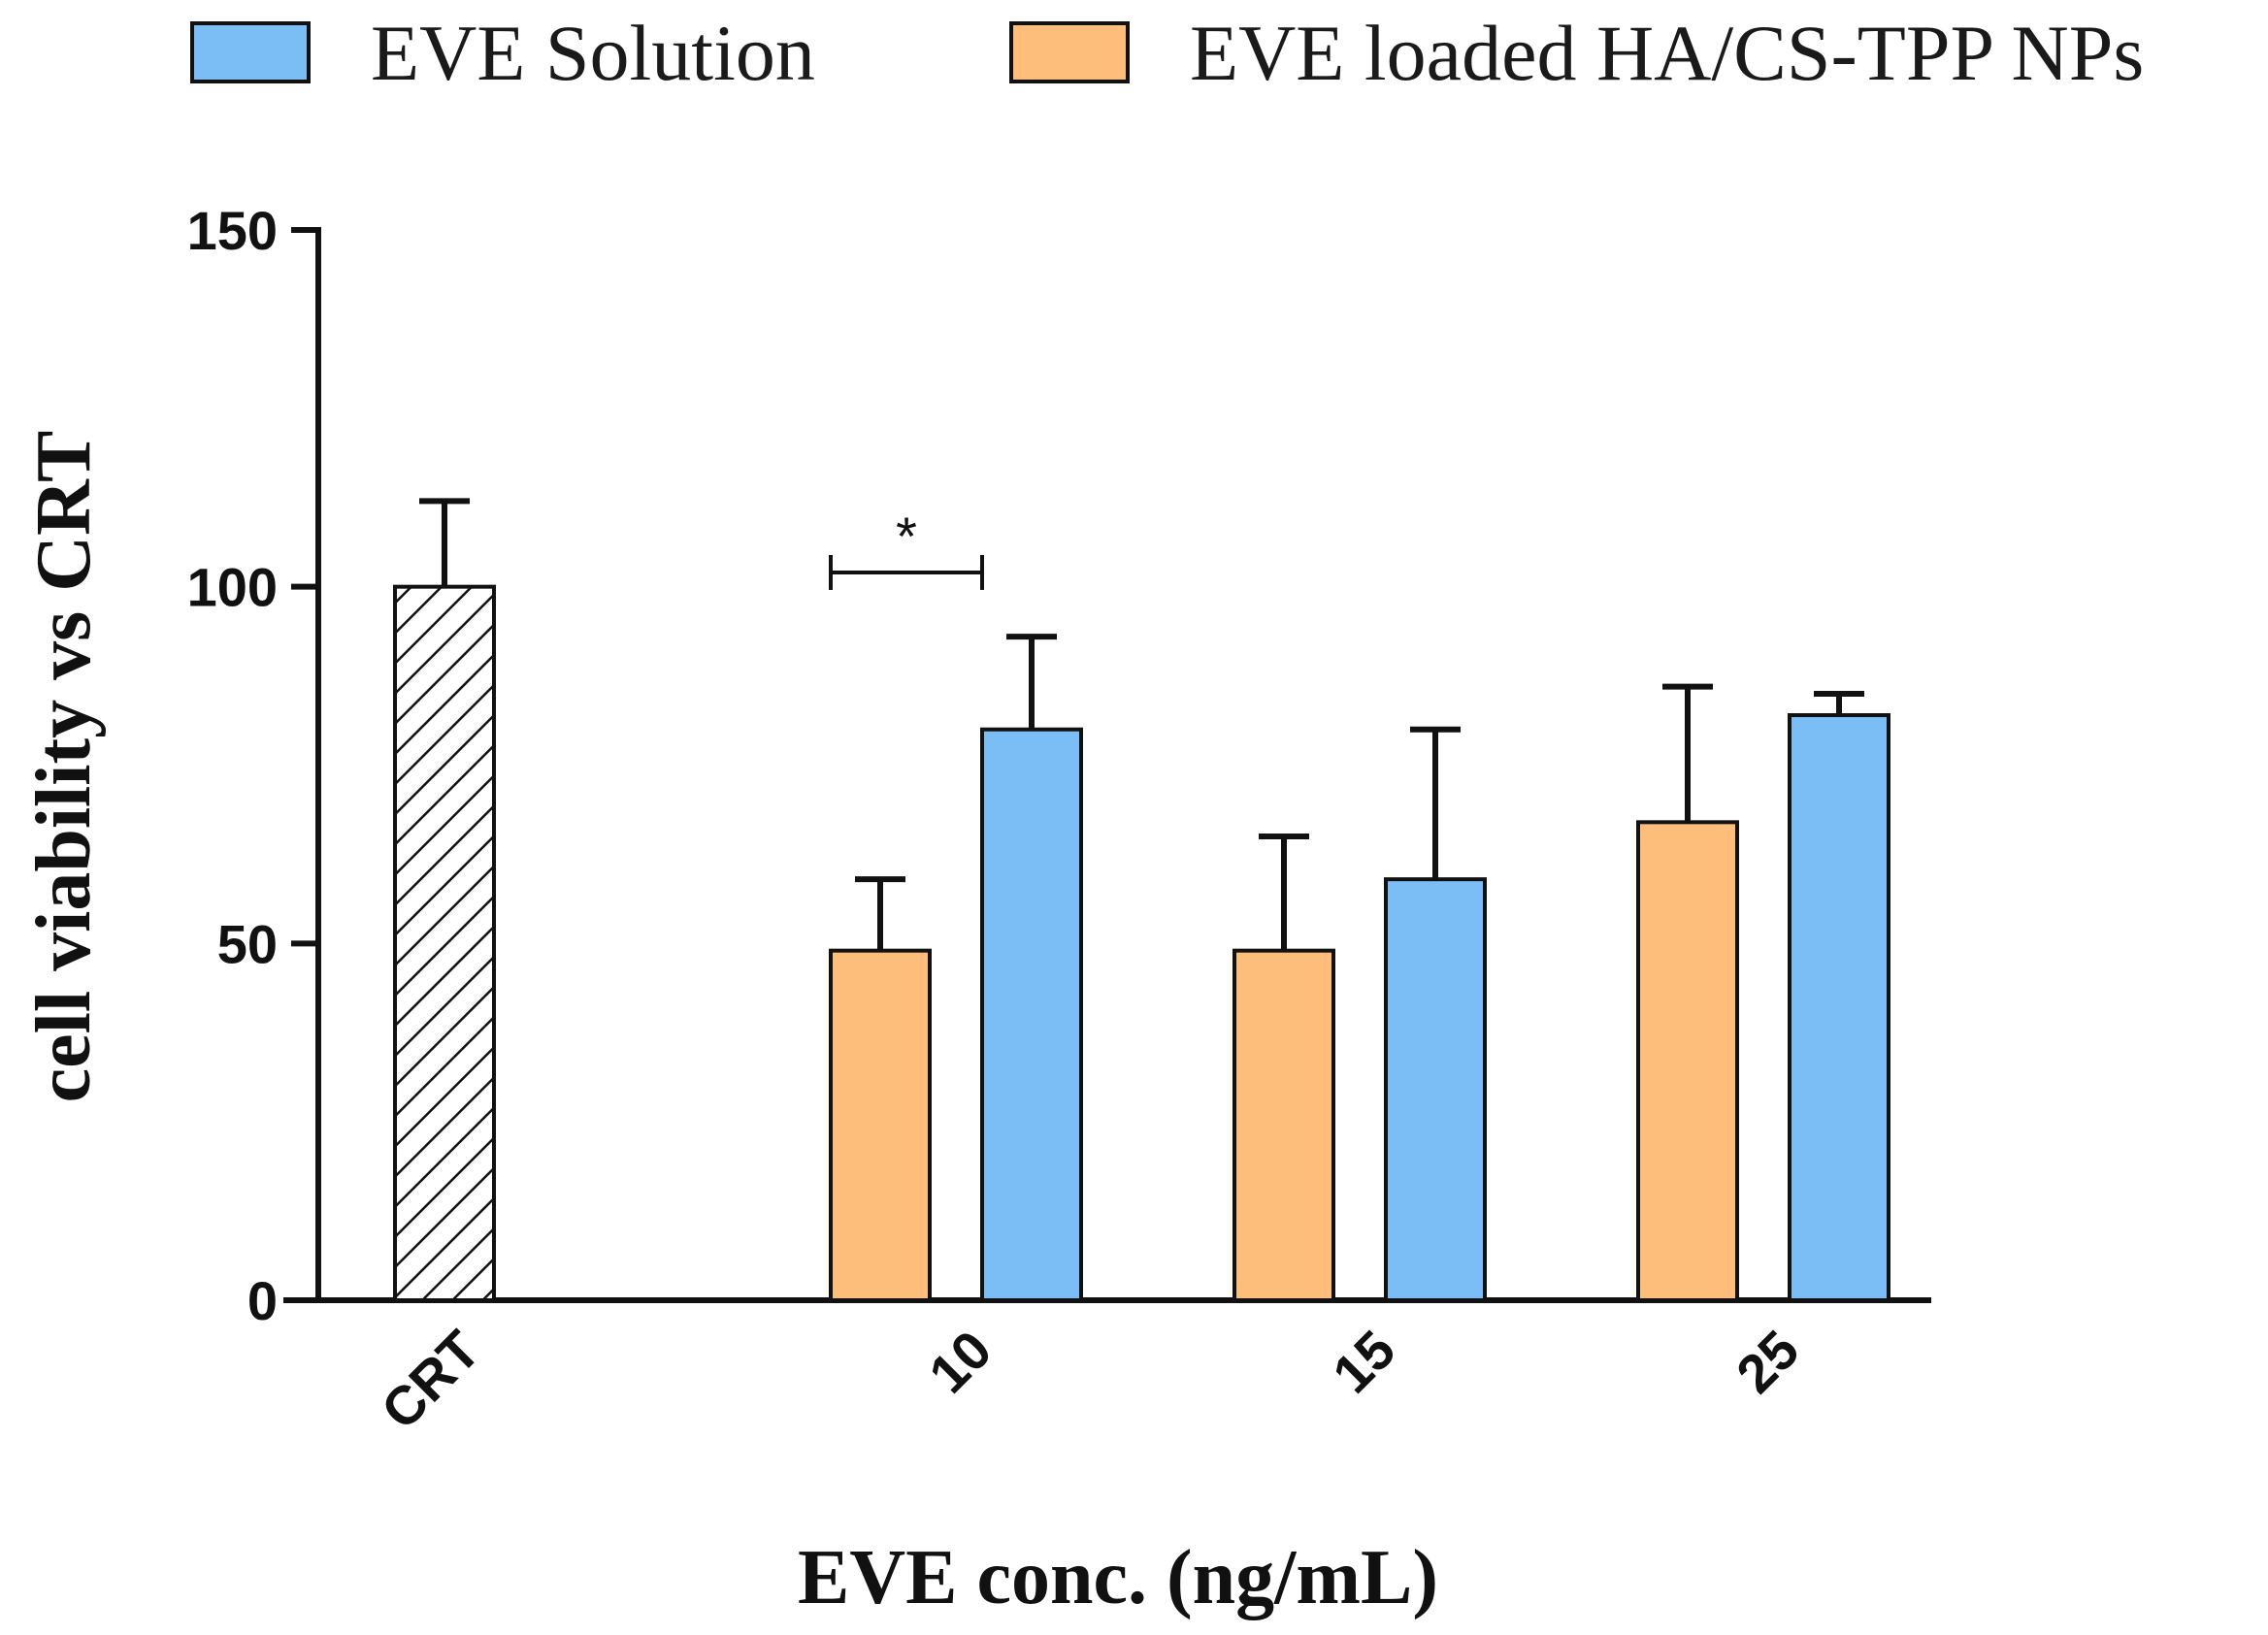 Image resolution: width=2268 pixels, height=1635 pixels. I want to click on significance-annotation: *, so click(906, 548).